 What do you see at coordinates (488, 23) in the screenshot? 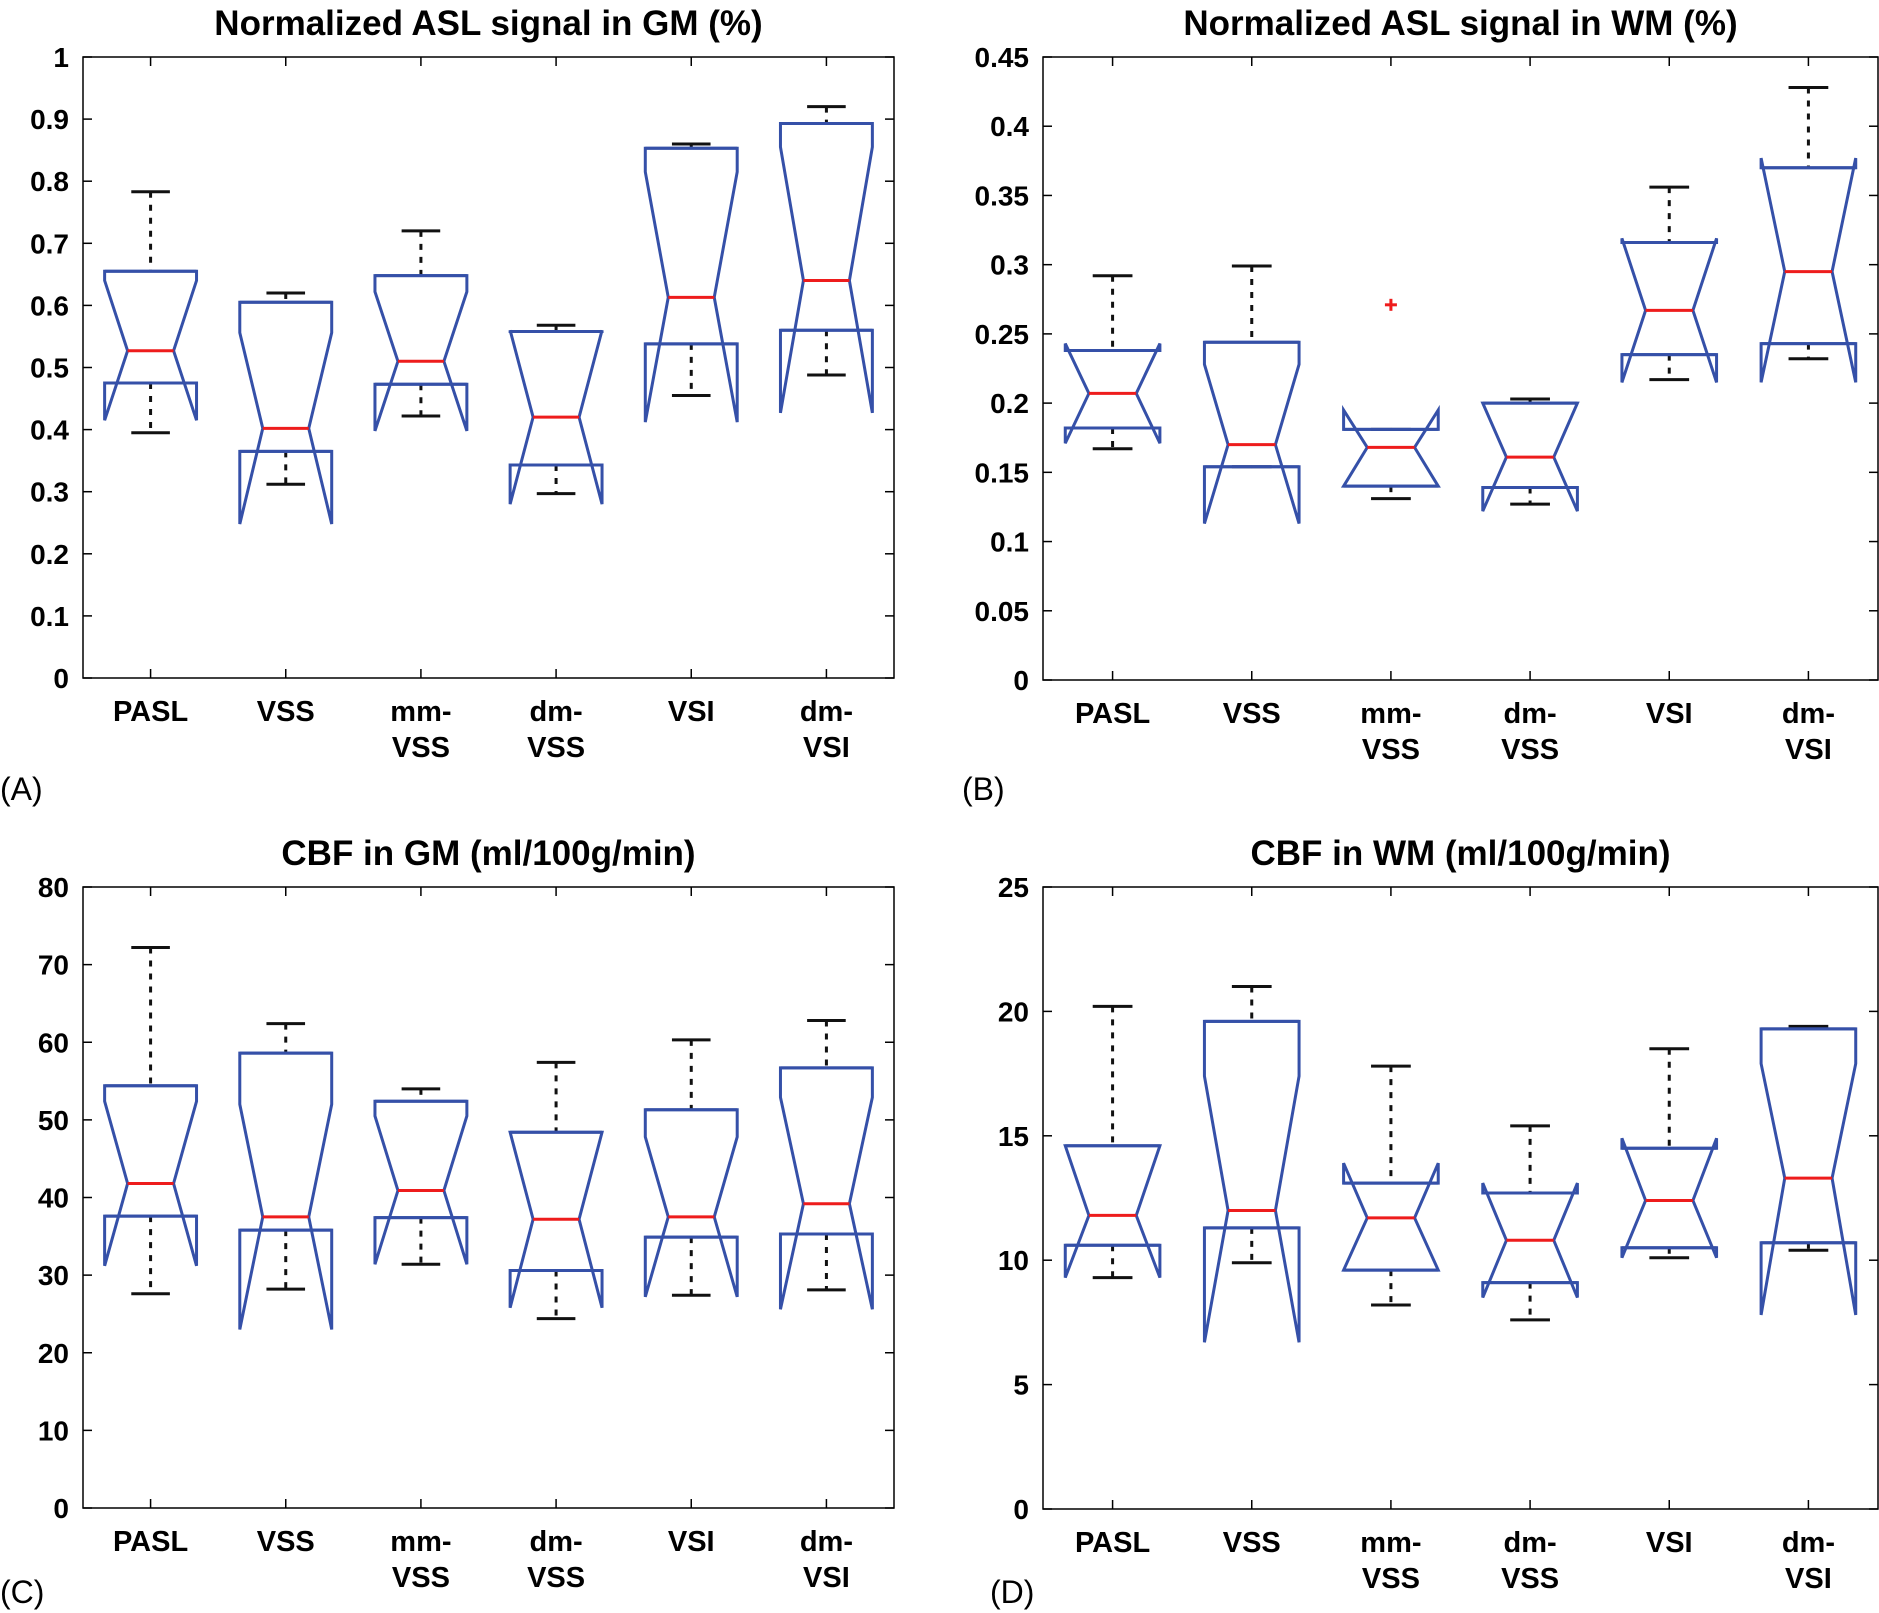
I see `chart-title: Normalized ASL signal in GM (%)` at bounding box center [488, 23].